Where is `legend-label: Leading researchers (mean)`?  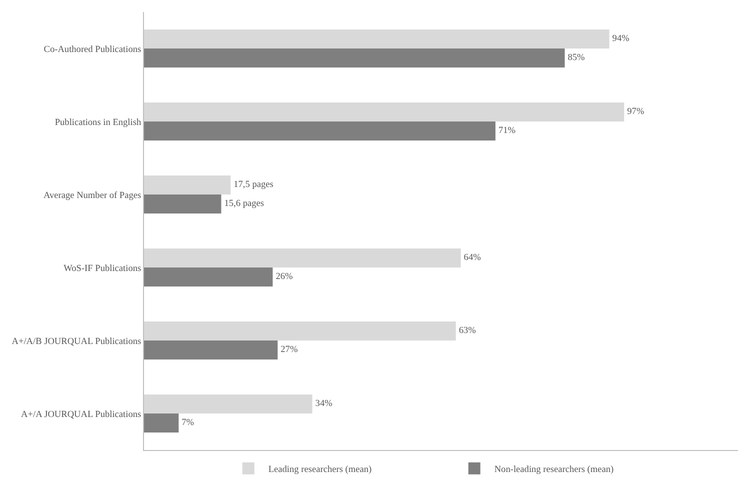
legend-label: Leading researchers (mean) is located at coordinates (320, 470).